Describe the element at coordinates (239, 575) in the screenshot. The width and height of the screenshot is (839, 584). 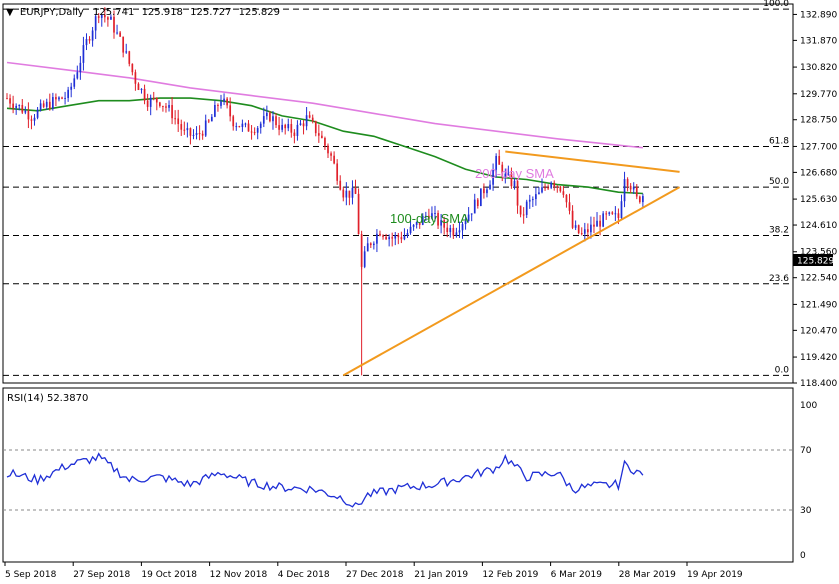
I see `x-tick-label: 12 Nov 2018` at that location.